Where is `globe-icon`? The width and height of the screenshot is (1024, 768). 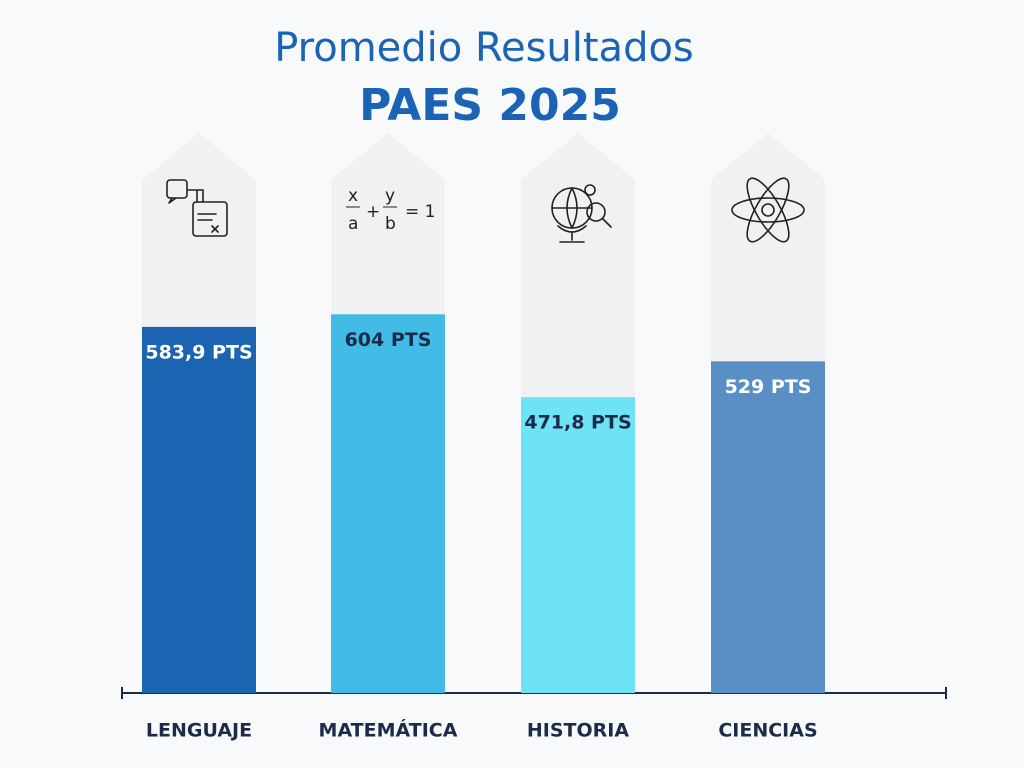 globe-icon is located at coordinates (581, 213).